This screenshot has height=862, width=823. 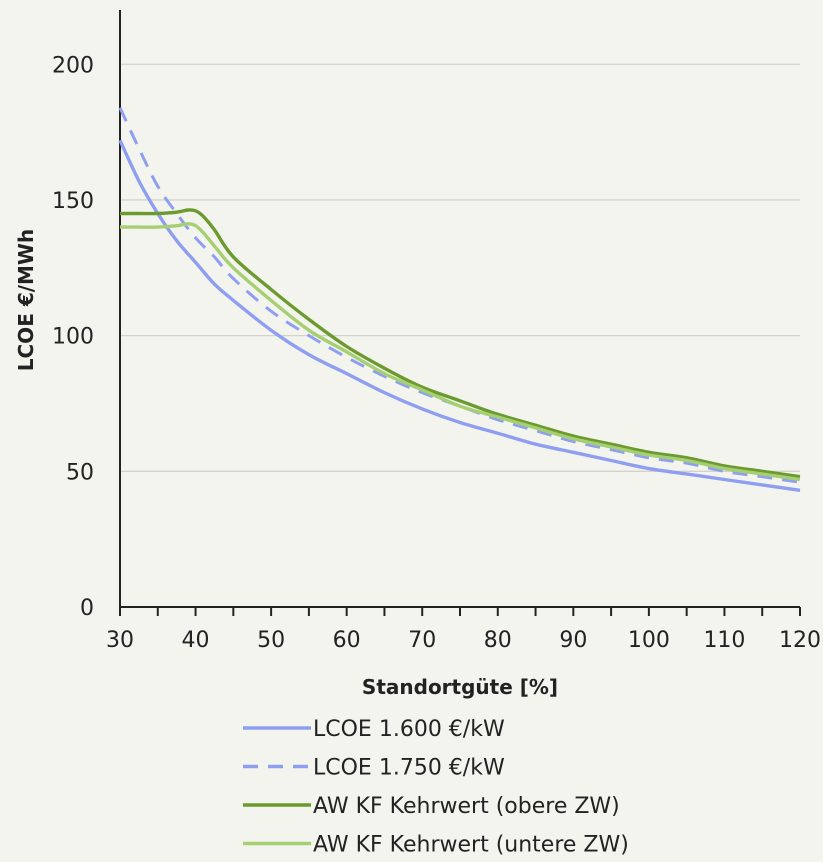 What do you see at coordinates (724, 640) in the screenshot?
I see `x-tick-label-110: 110` at bounding box center [724, 640].